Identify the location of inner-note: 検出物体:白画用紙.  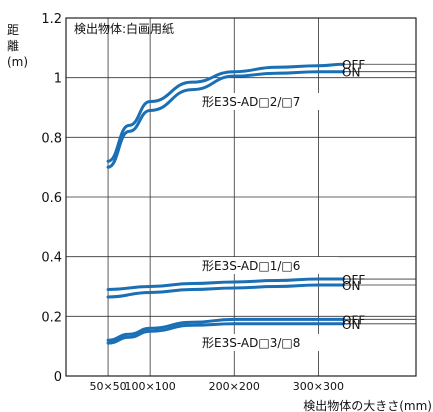
(124, 28).